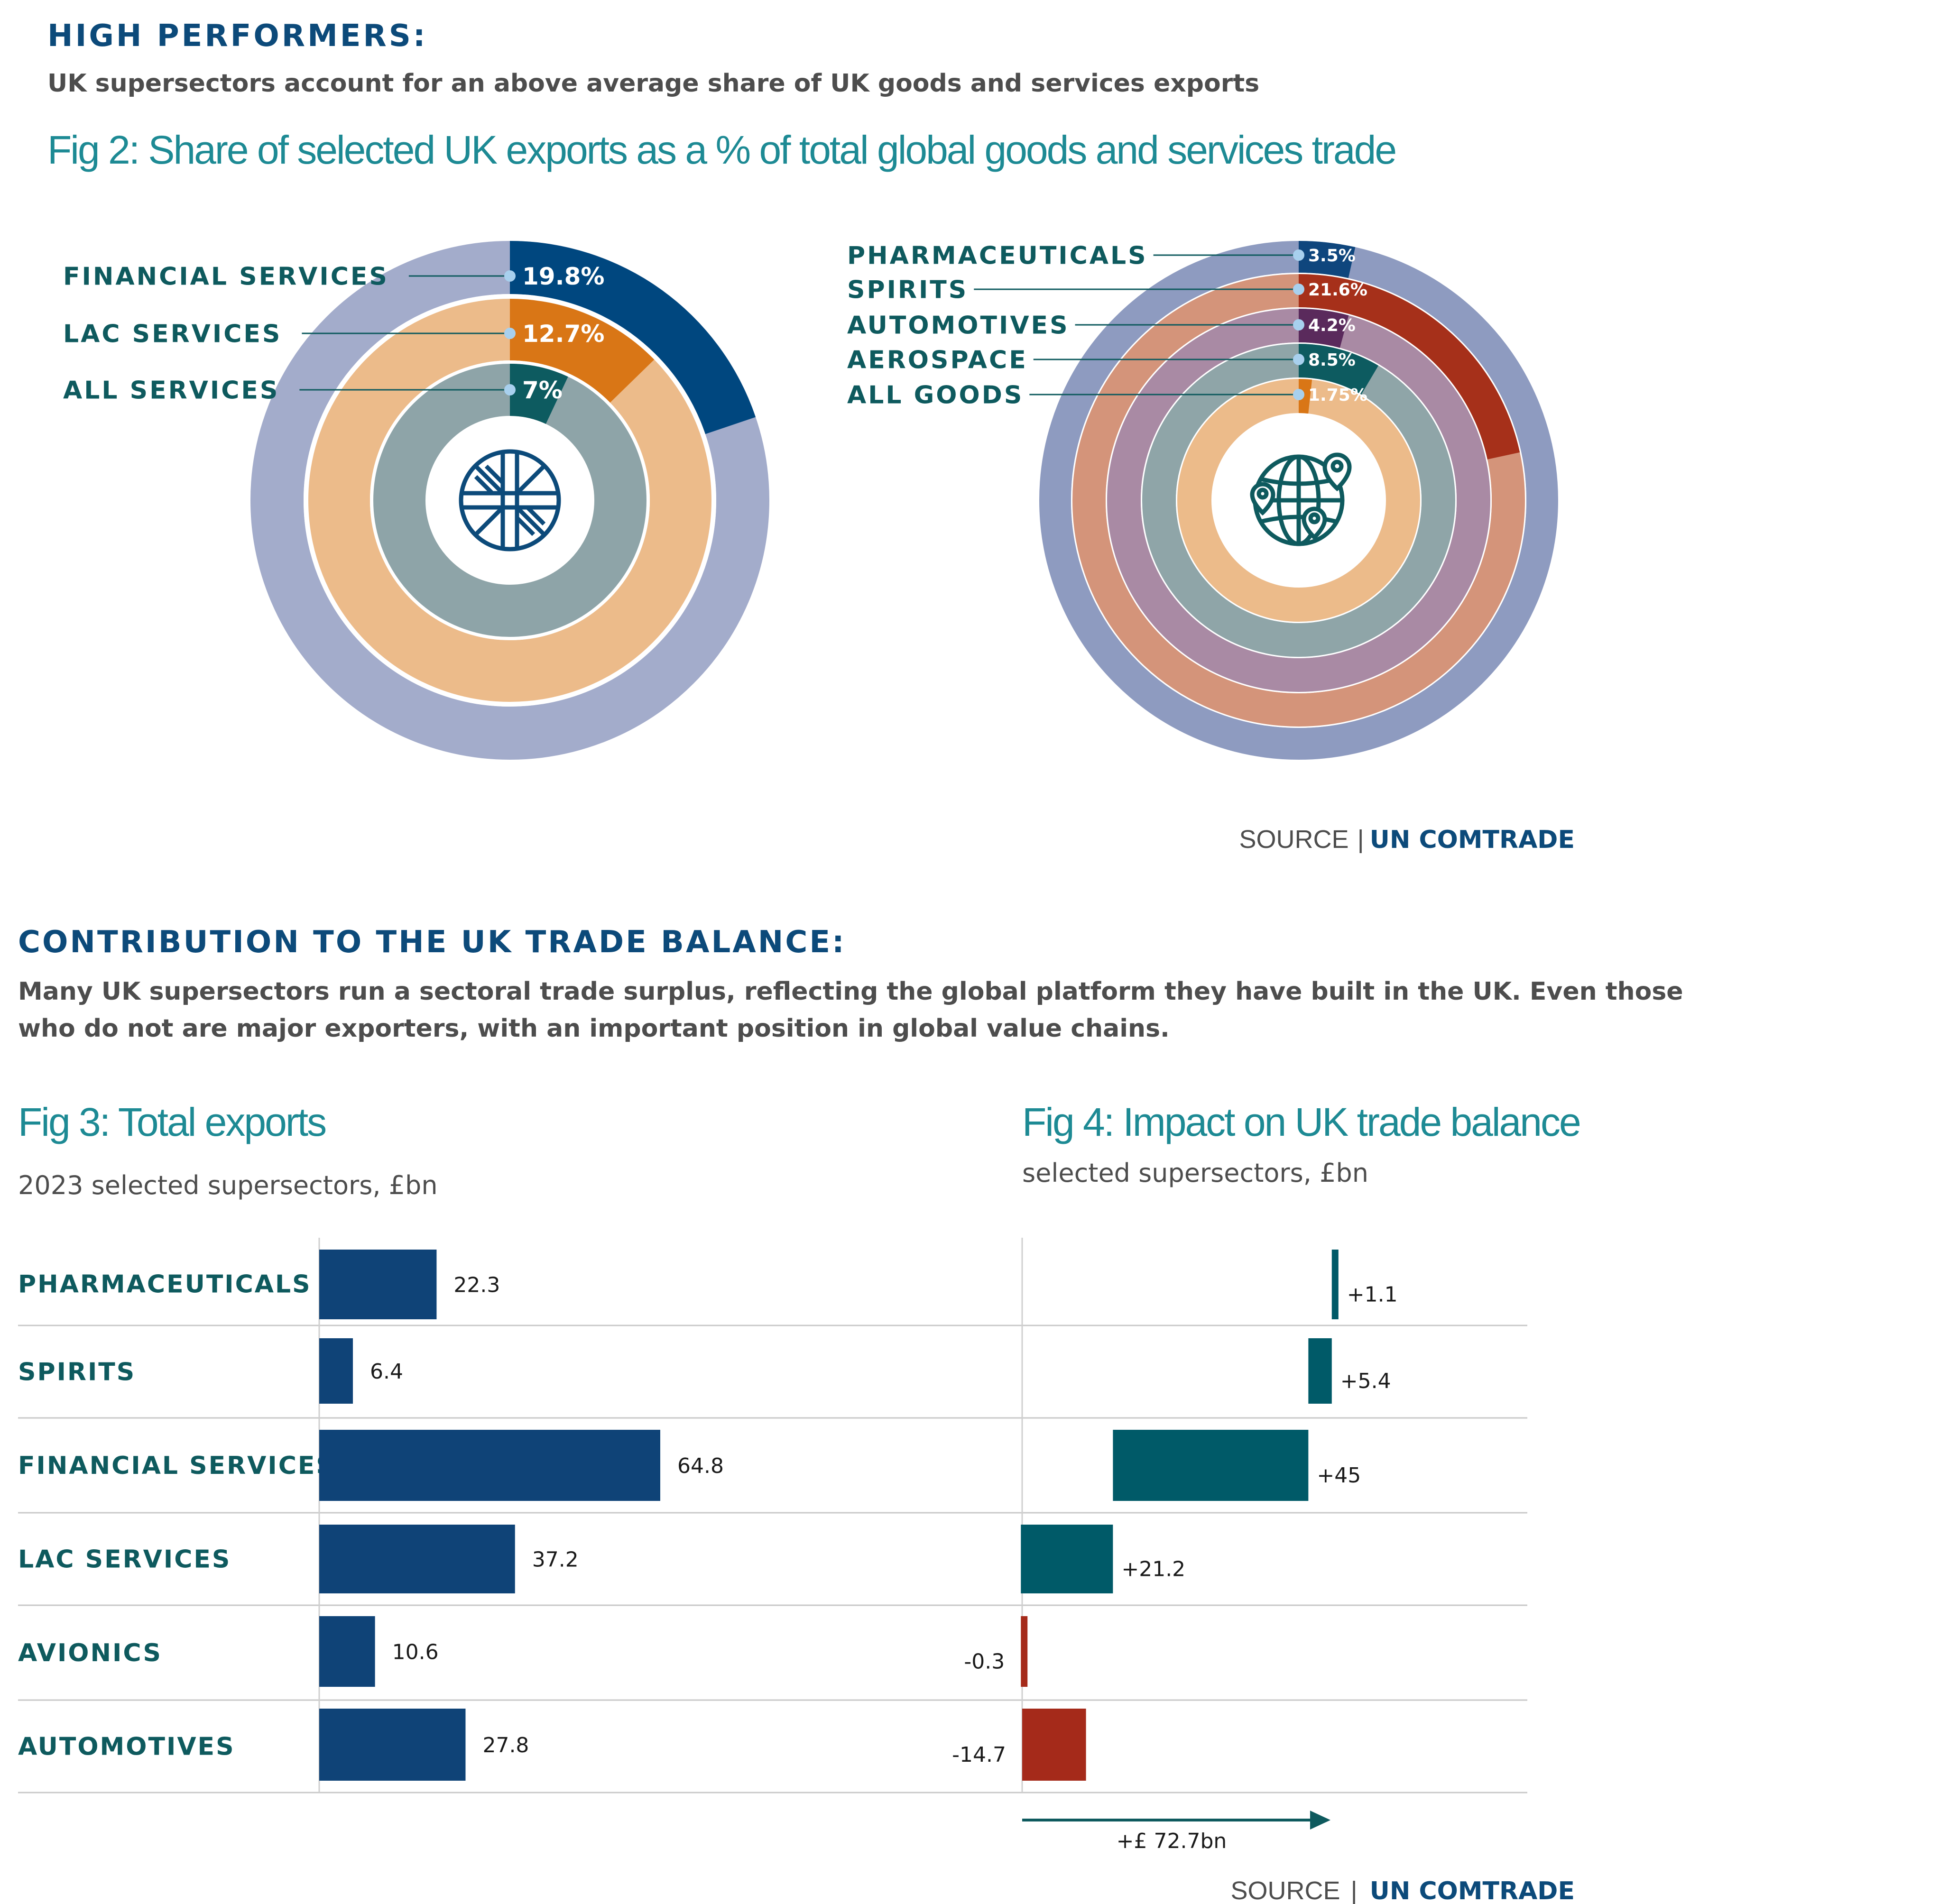 The width and height of the screenshot is (1958, 1904). What do you see at coordinates (979, 1755) in the screenshot?
I see `fig4-value-automotives: -14.7` at bounding box center [979, 1755].